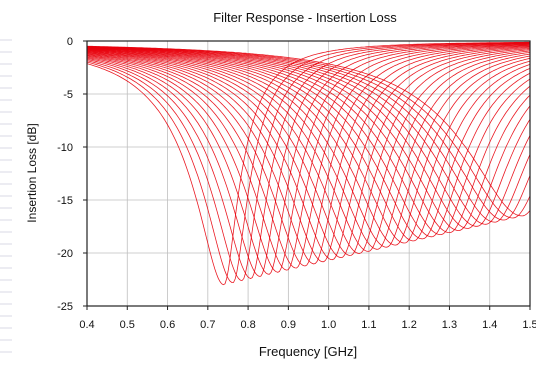  Describe the element at coordinates (307, 325) in the screenshot. I see `x-tick-labels: 0.4 0.5 0.6 0.7 0.8 0.9 1.0 1.1 1.2 1.3 1.4 1.5` at that location.